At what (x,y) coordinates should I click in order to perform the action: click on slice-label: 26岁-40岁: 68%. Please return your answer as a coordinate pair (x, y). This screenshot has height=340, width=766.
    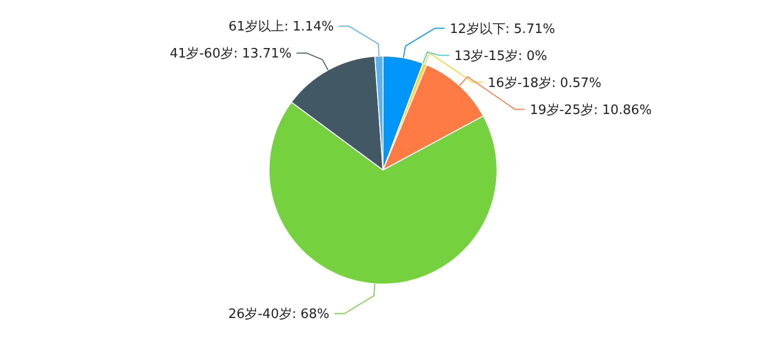
    Looking at the image, I should click on (279, 314).